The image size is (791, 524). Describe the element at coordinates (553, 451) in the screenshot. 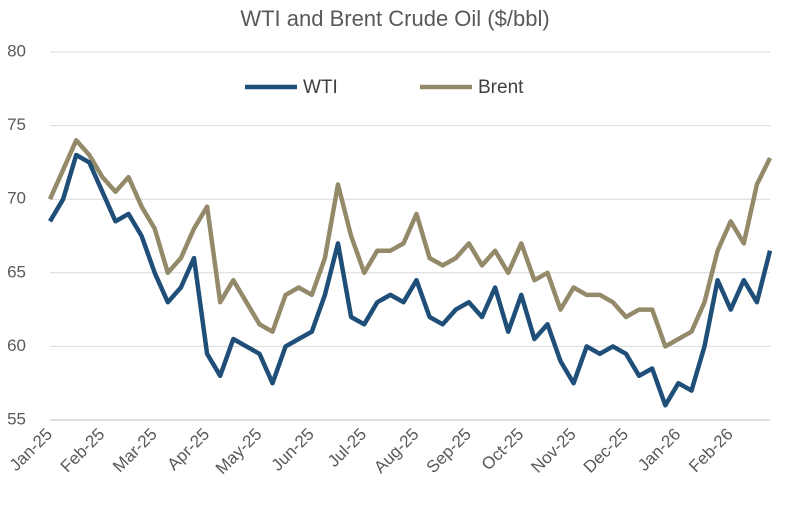

I see `x-tick-label: Nov-25` at that location.